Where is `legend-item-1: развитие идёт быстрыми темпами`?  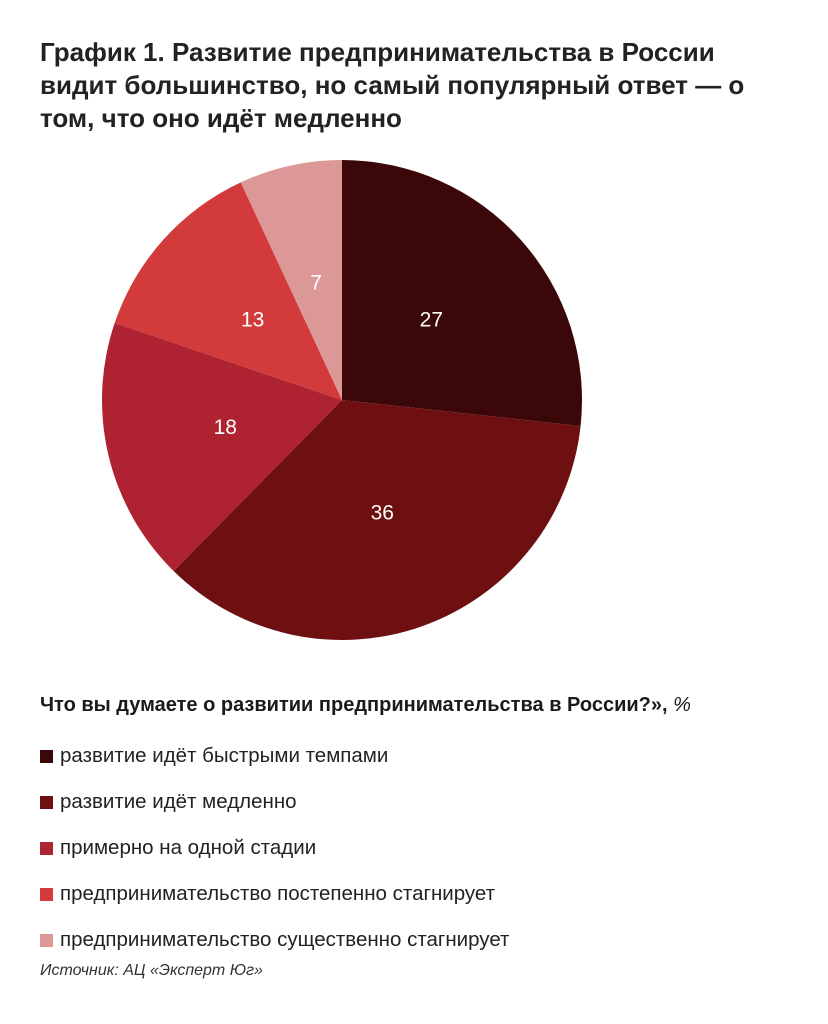 legend-item-1: развитие идёт быстрыми темпами is located at coordinates (274, 756).